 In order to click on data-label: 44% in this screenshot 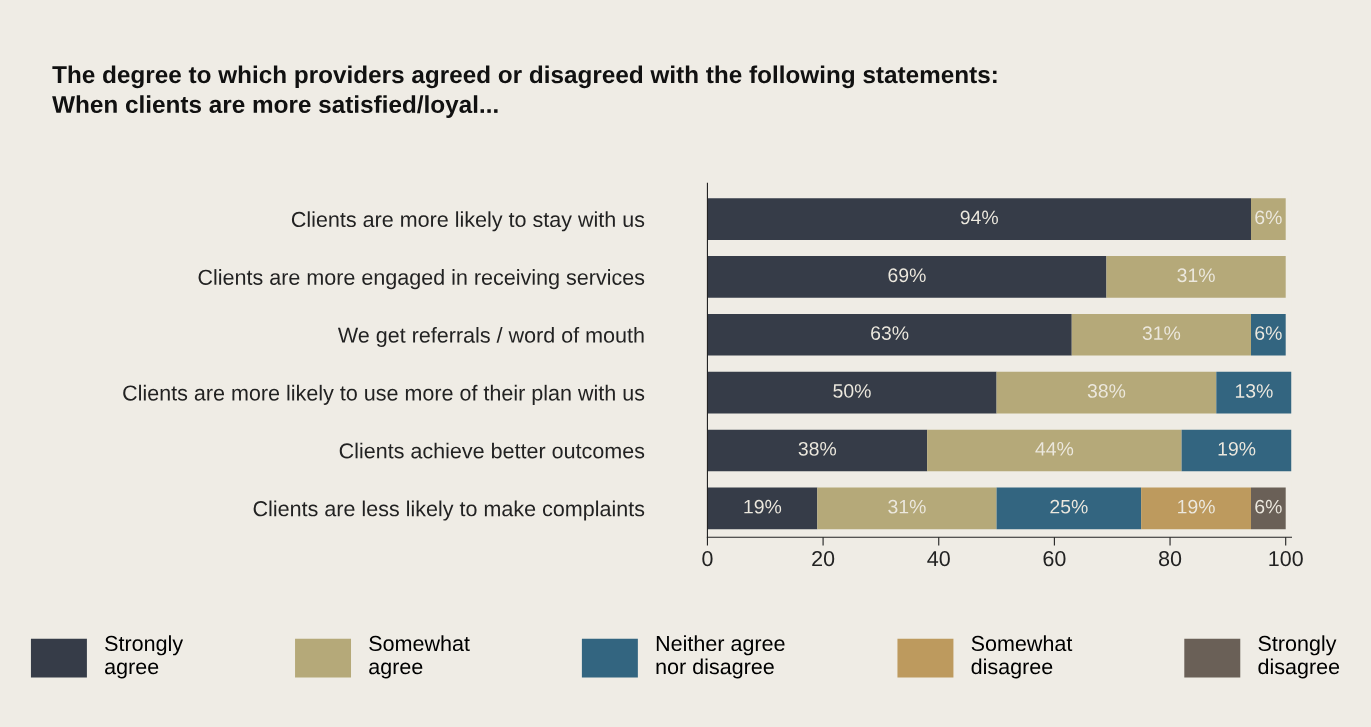, I will do `click(1054, 449)`.